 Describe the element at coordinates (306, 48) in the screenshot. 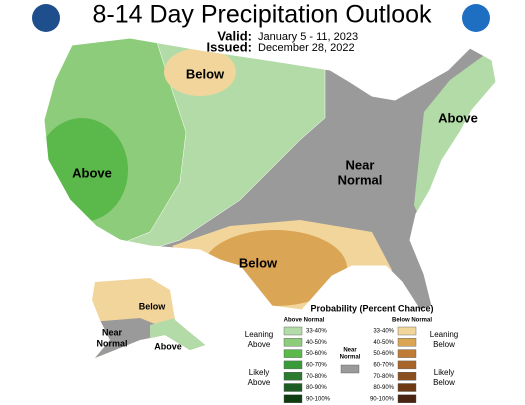

I see `issued: December 28, 2022` at that location.